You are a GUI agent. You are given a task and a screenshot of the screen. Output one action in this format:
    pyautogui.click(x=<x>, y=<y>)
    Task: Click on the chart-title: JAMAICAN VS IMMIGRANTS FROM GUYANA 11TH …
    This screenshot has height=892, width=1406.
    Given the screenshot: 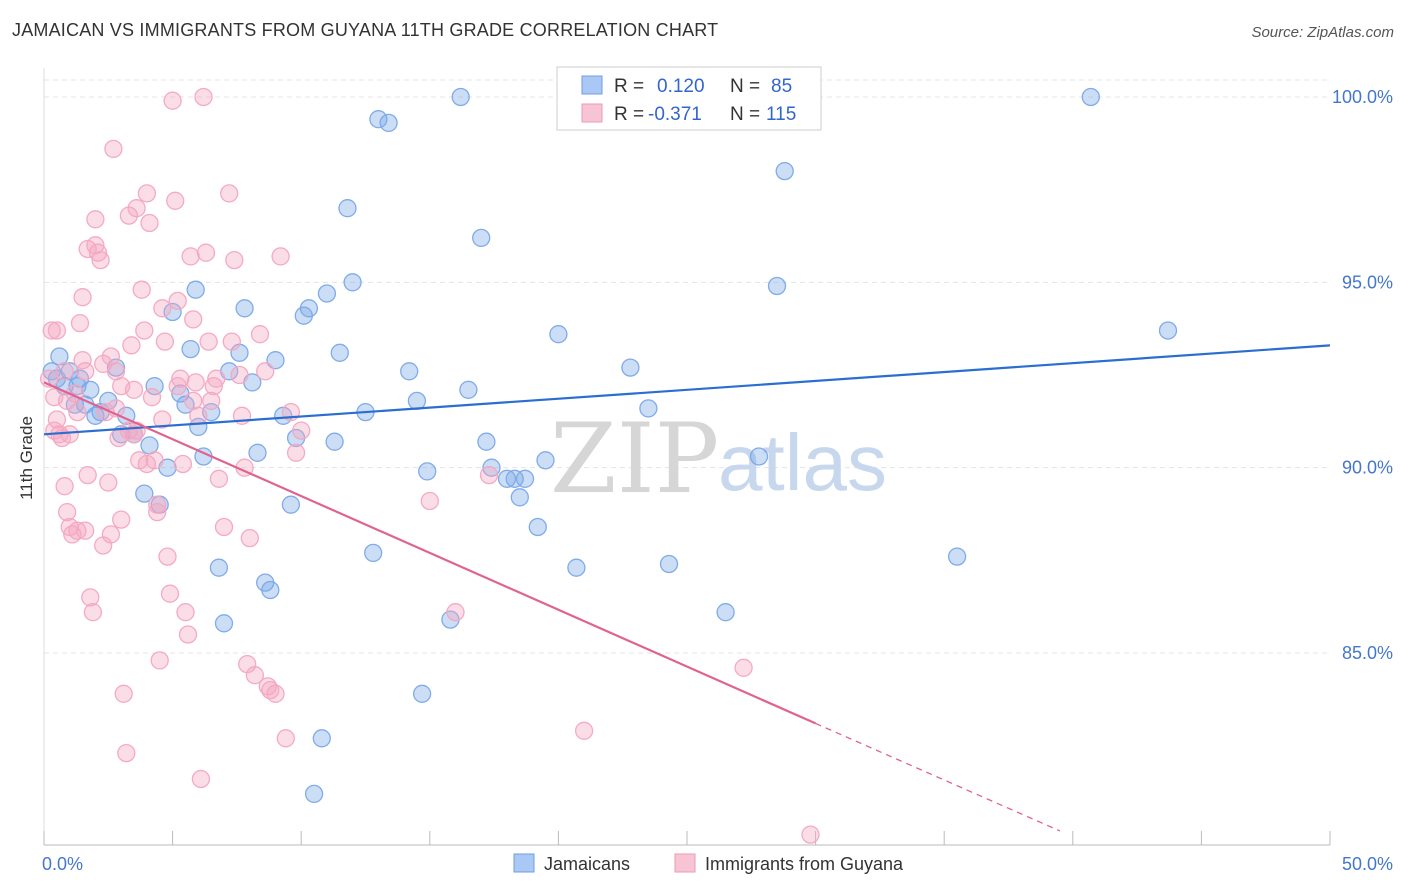 What is the action you would take?
    pyautogui.click(x=365, y=30)
    